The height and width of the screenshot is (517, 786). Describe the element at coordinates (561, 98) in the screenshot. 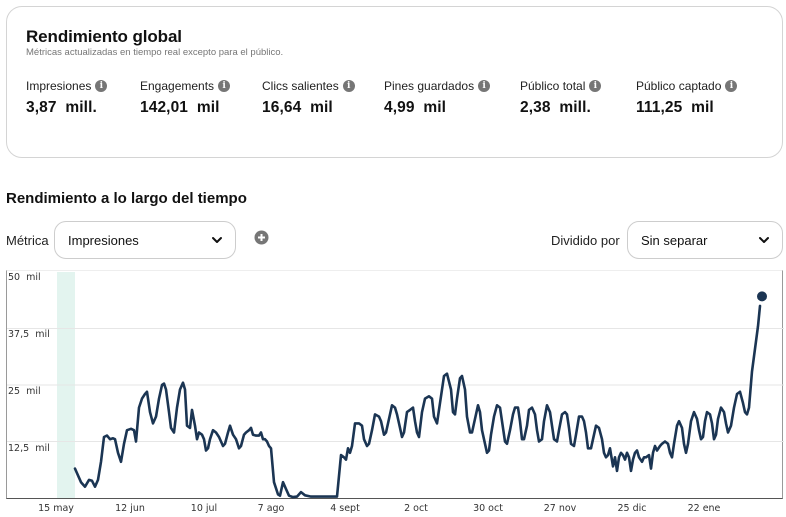

I see `metric-publico-total: Público total i 2,38 mill.` at that location.